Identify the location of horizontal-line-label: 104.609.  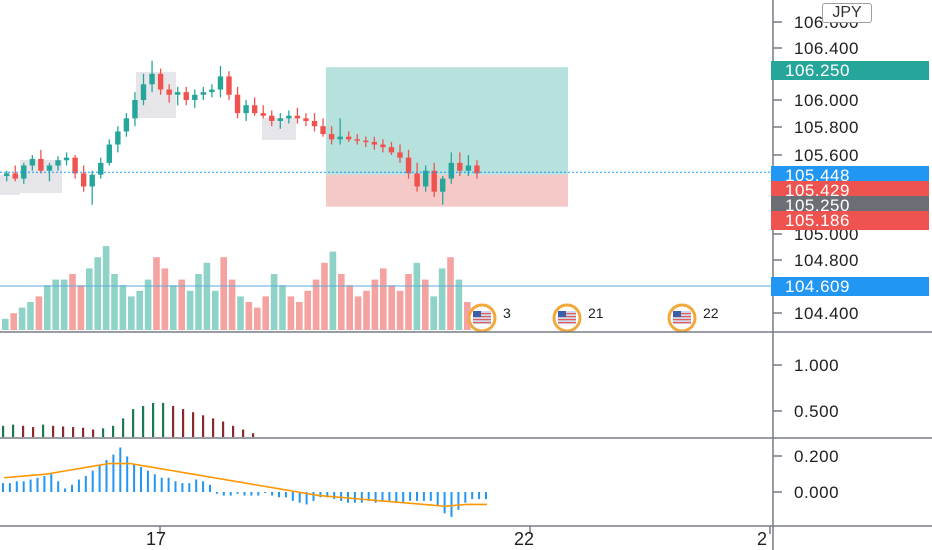
(850, 286).